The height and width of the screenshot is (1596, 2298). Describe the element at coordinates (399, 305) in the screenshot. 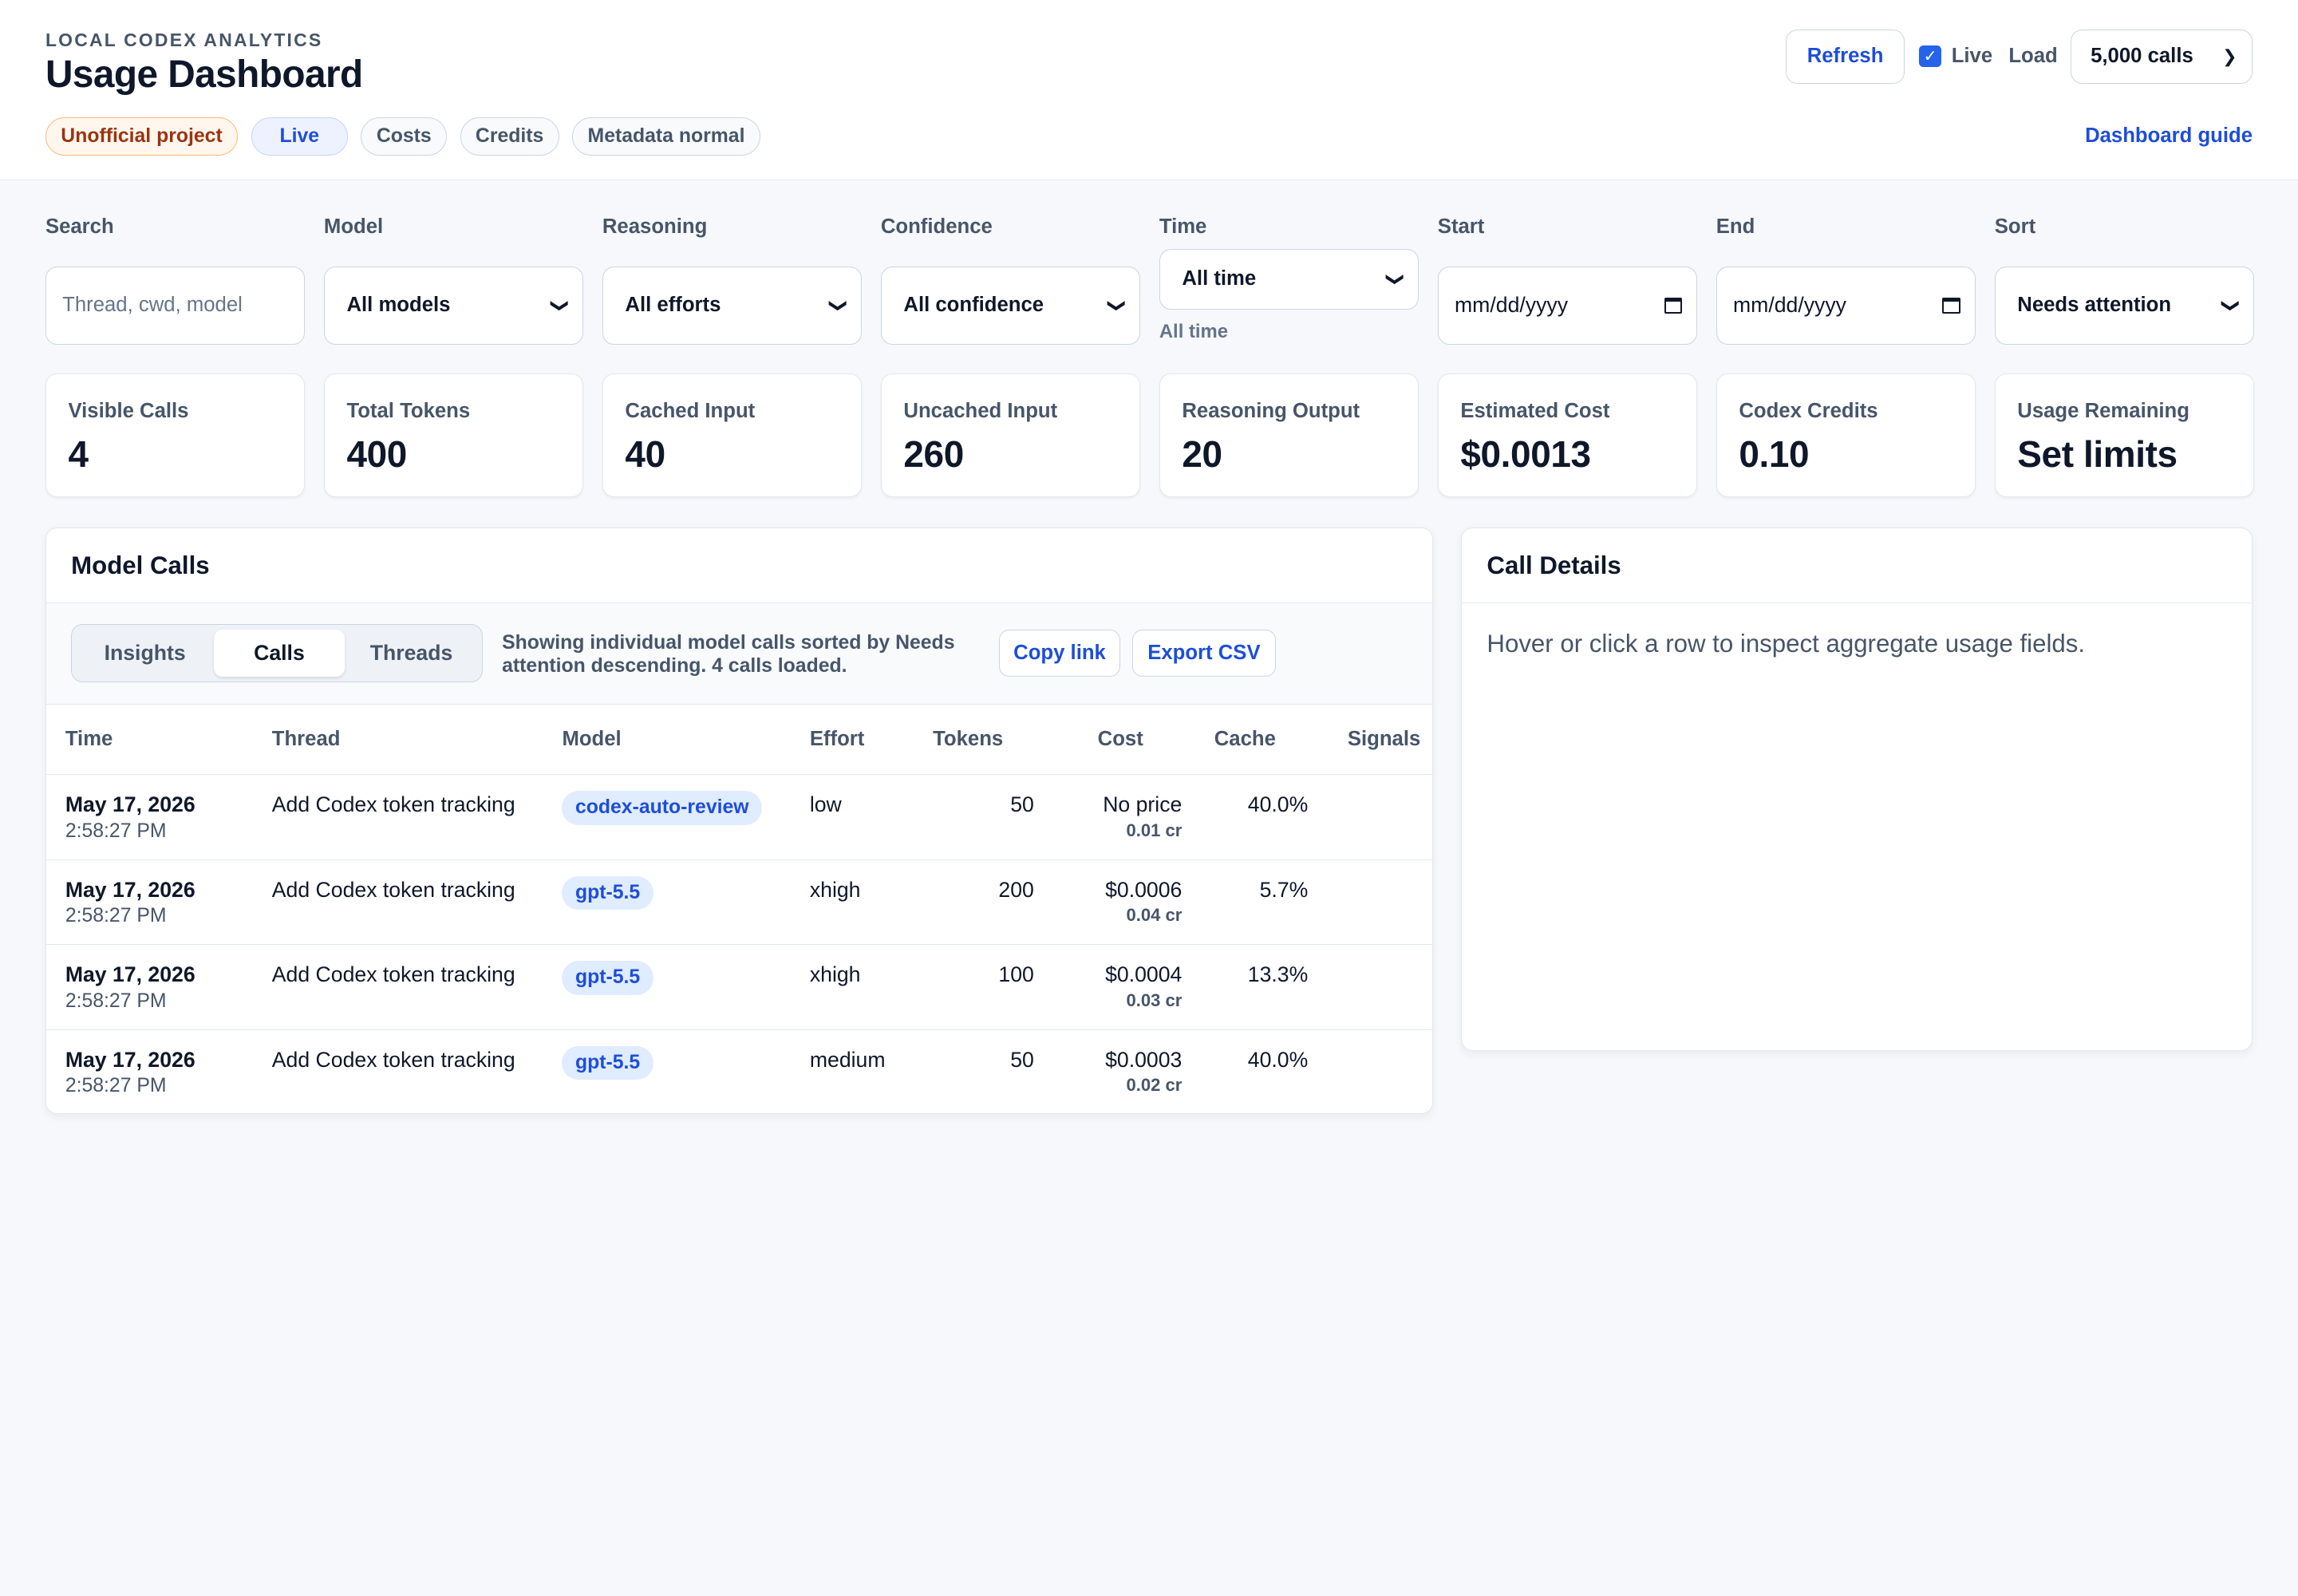

I see `model-select-value: All models` at that location.